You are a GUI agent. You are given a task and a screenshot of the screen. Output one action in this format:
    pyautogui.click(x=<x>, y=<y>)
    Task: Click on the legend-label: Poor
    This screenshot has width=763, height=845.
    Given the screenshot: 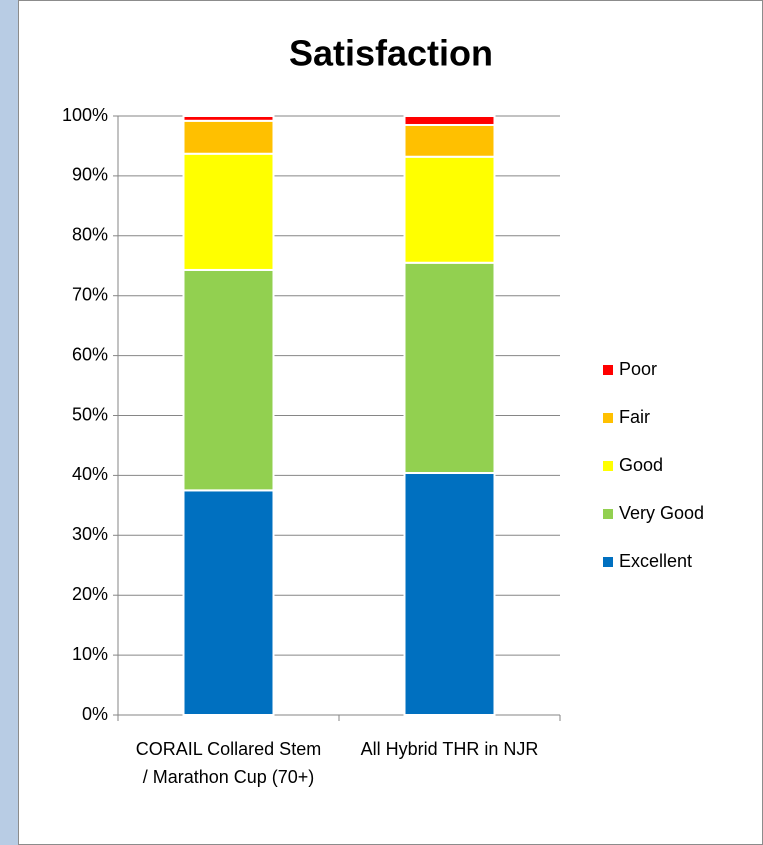 What is the action you would take?
    pyautogui.click(x=638, y=369)
    